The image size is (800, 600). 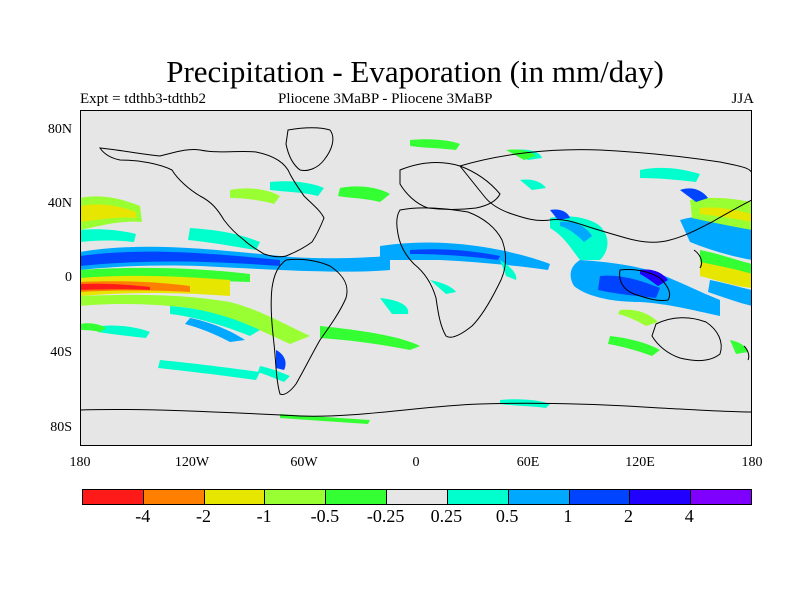 What do you see at coordinates (61, 352) in the screenshot?
I see `lat-label-40s: 40S` at bounding box center [61, 352].